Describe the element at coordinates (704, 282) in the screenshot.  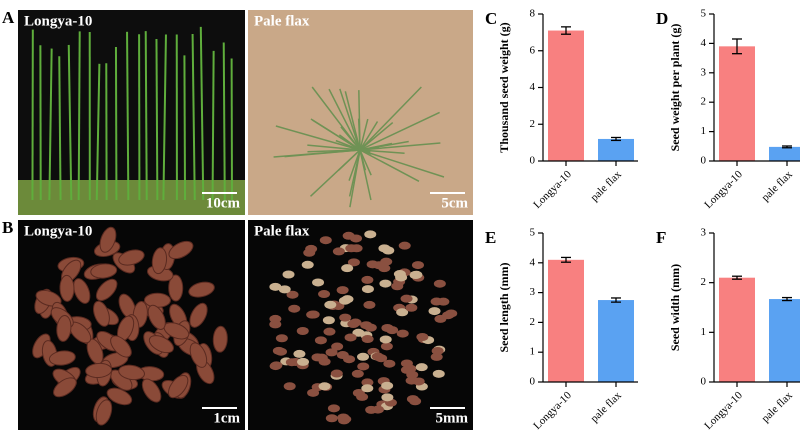
I see `y-tick-label: 2` at that location.